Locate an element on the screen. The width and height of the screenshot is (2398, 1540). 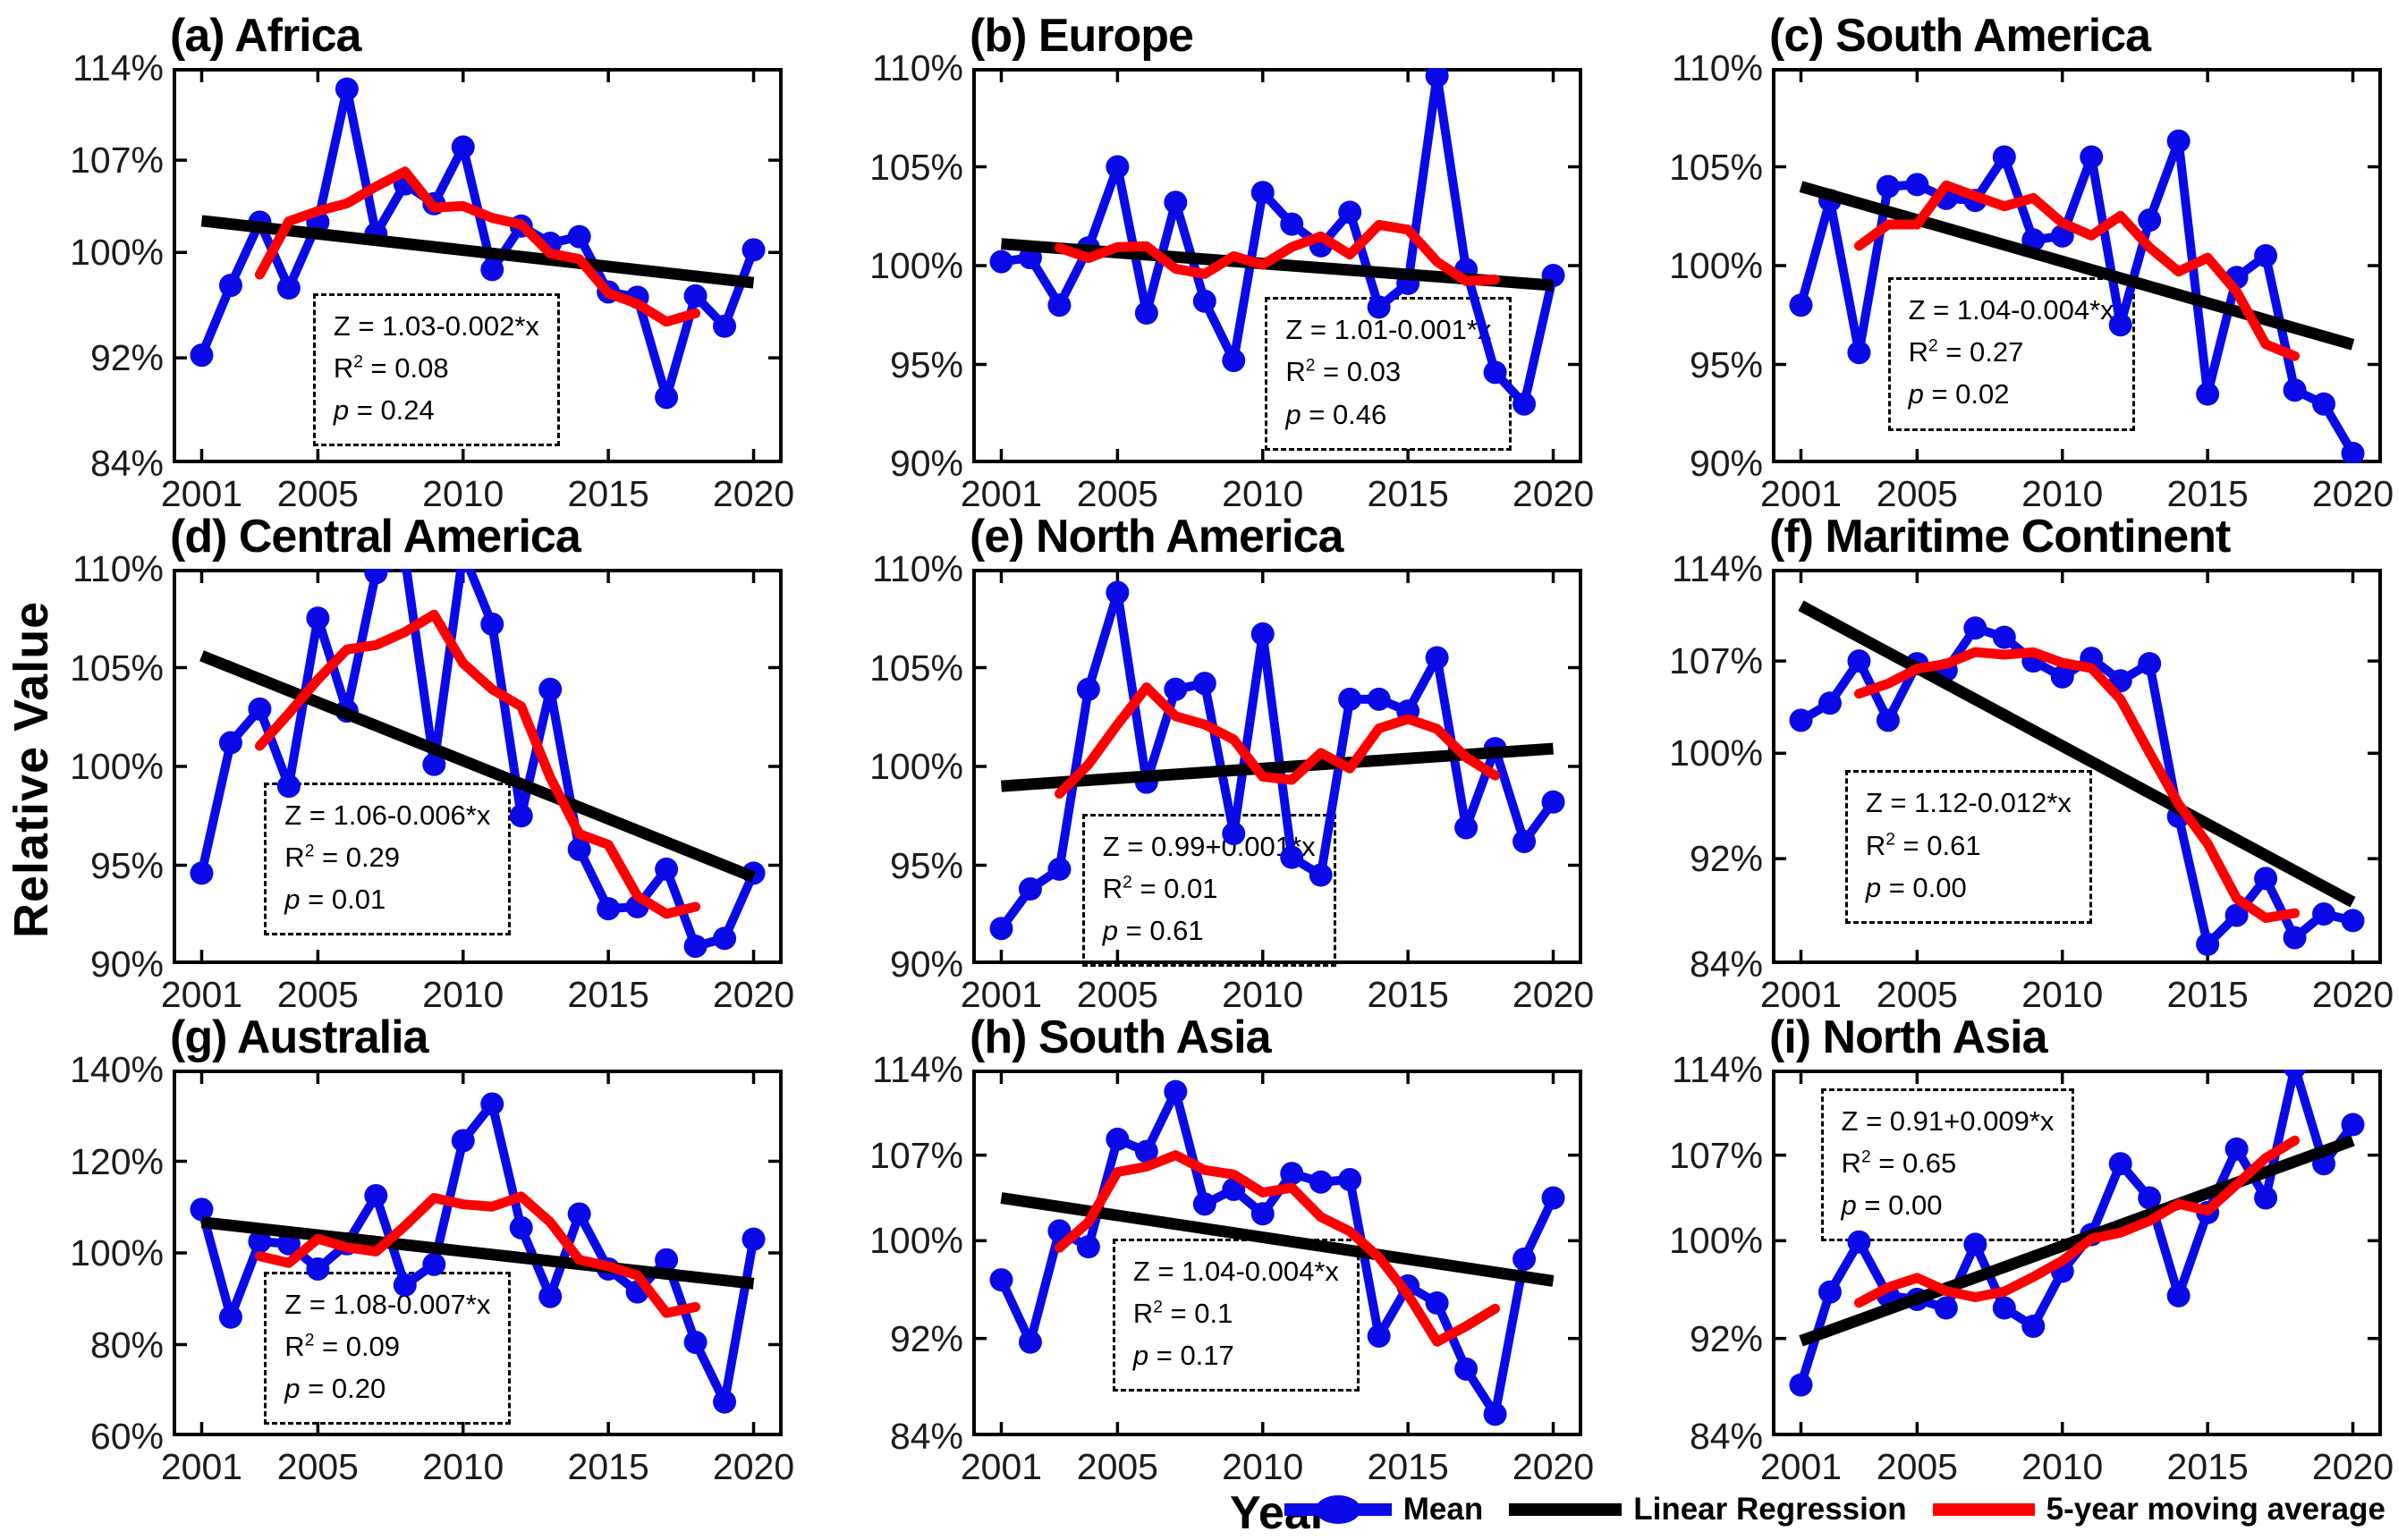
panel-title: (a) Africa is located at coordinates (265, 36).